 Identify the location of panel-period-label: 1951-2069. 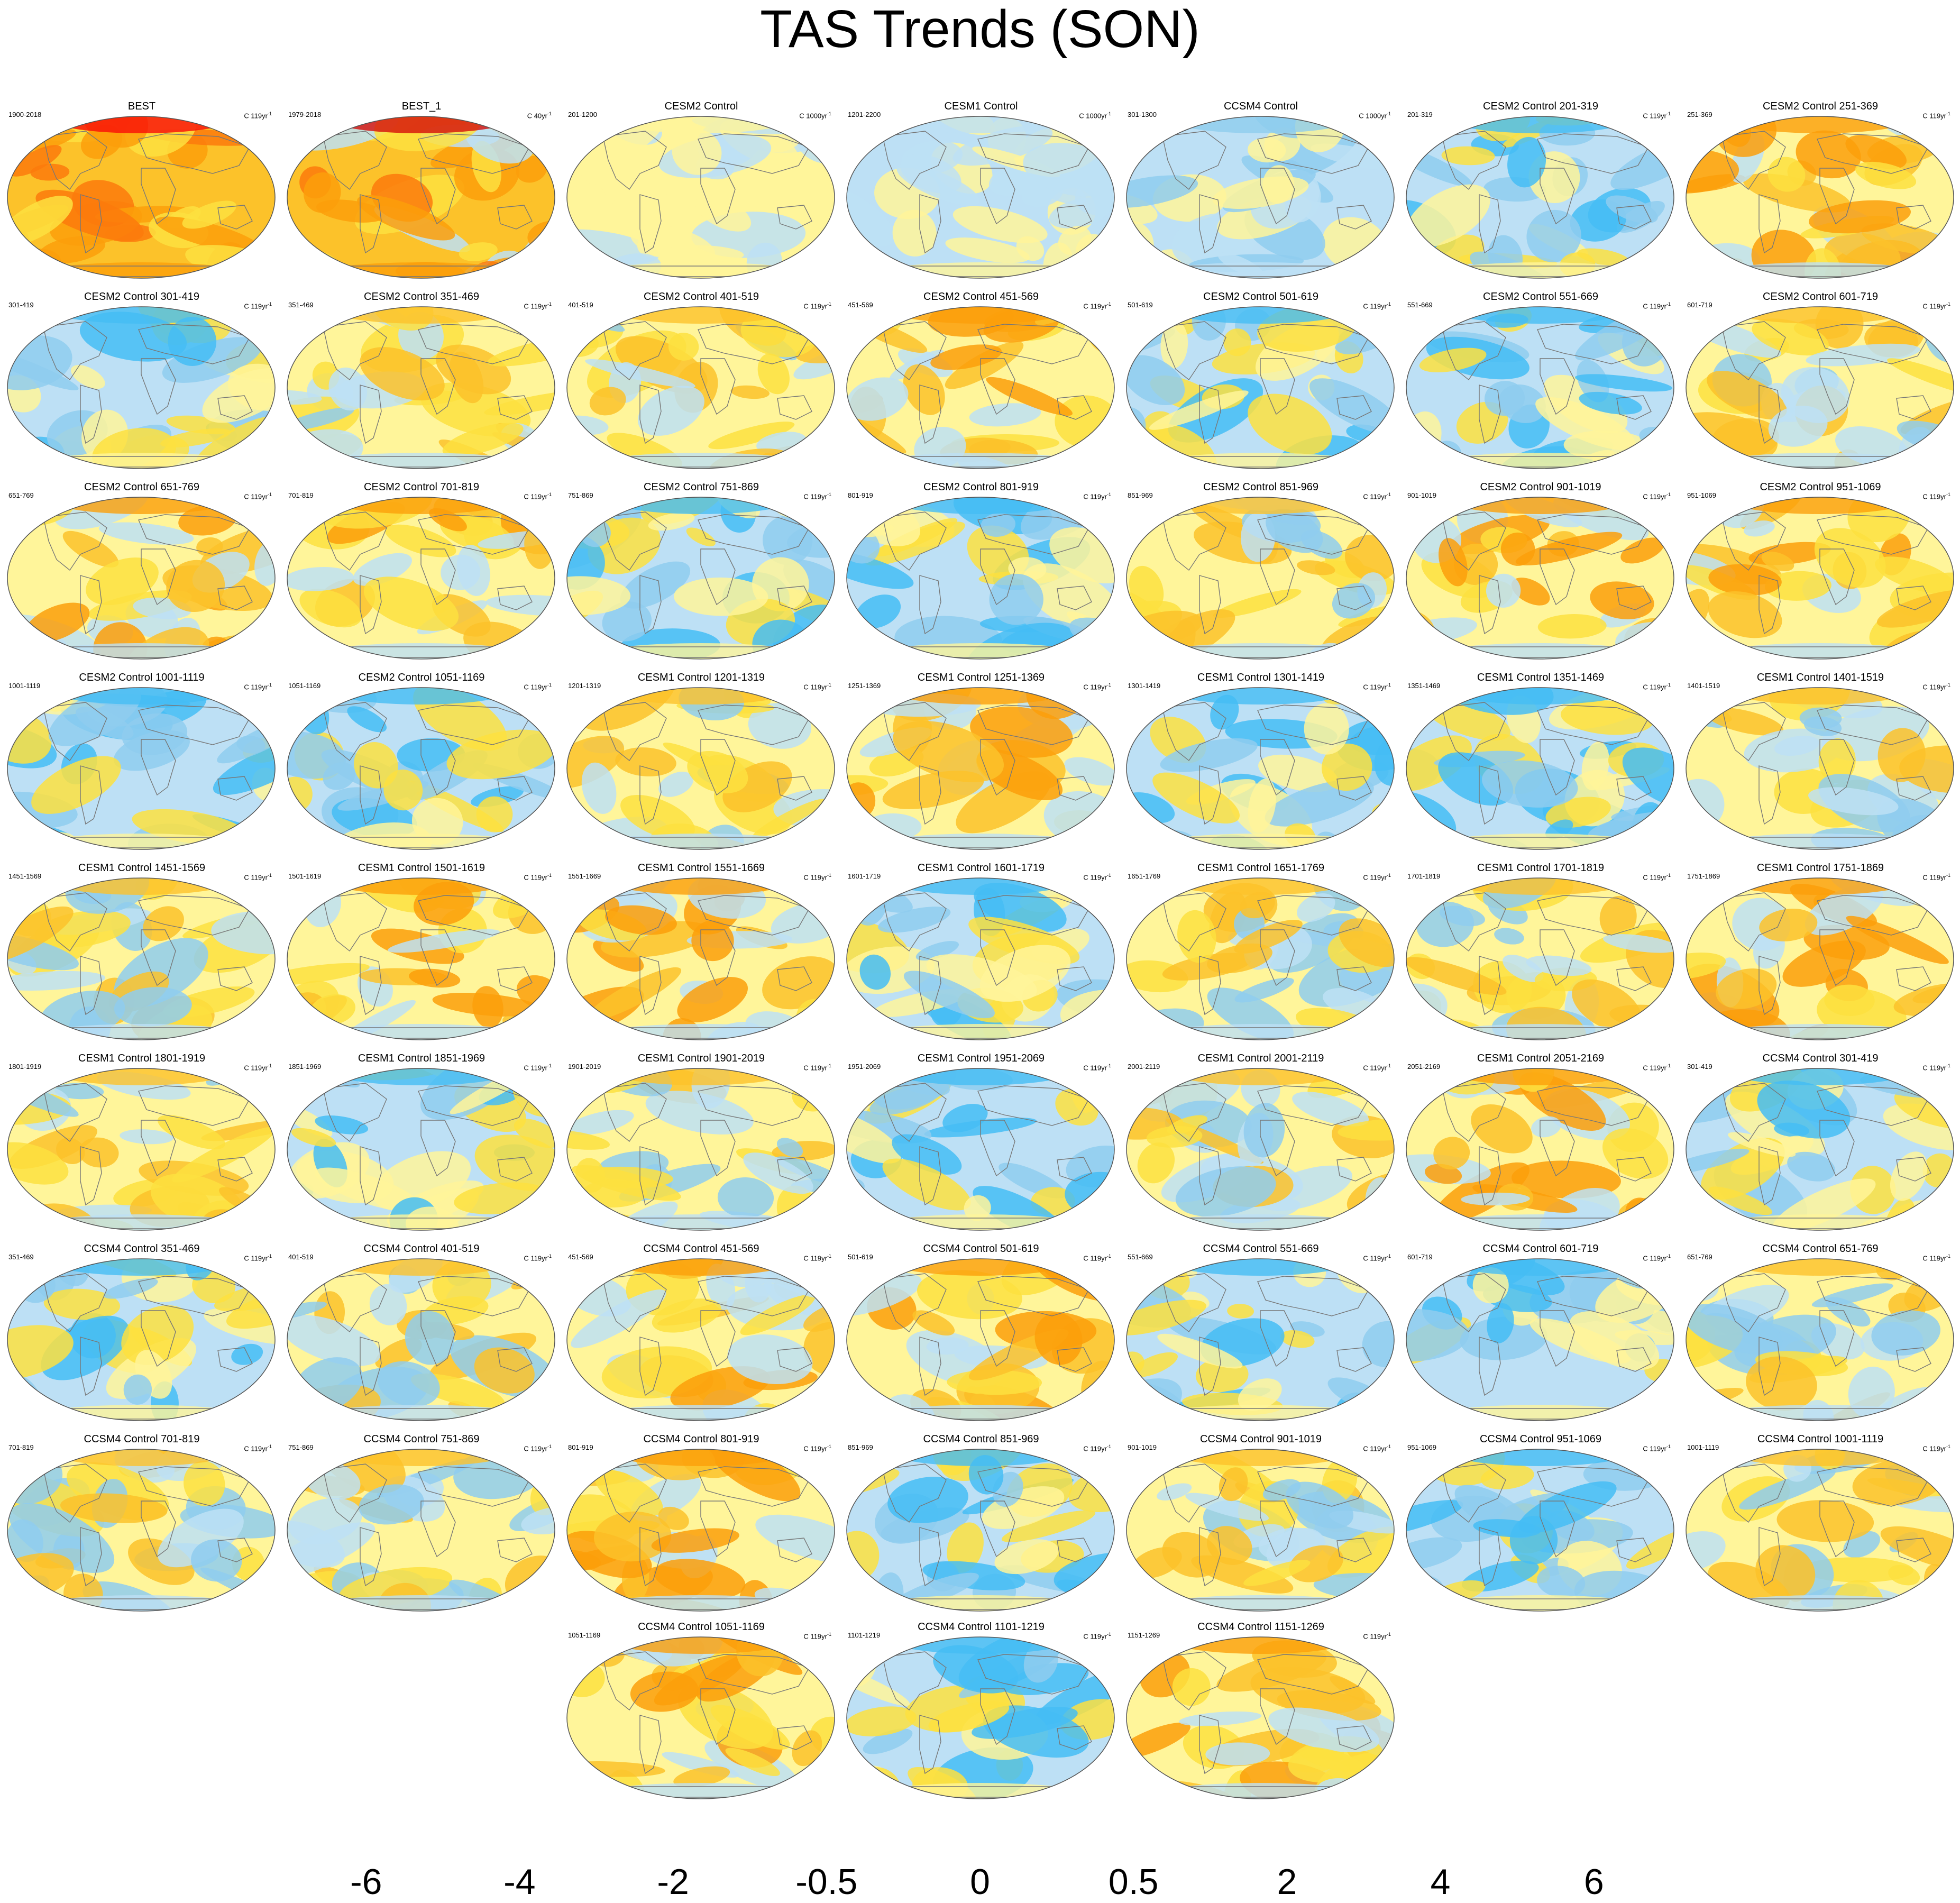
(864, 1067).